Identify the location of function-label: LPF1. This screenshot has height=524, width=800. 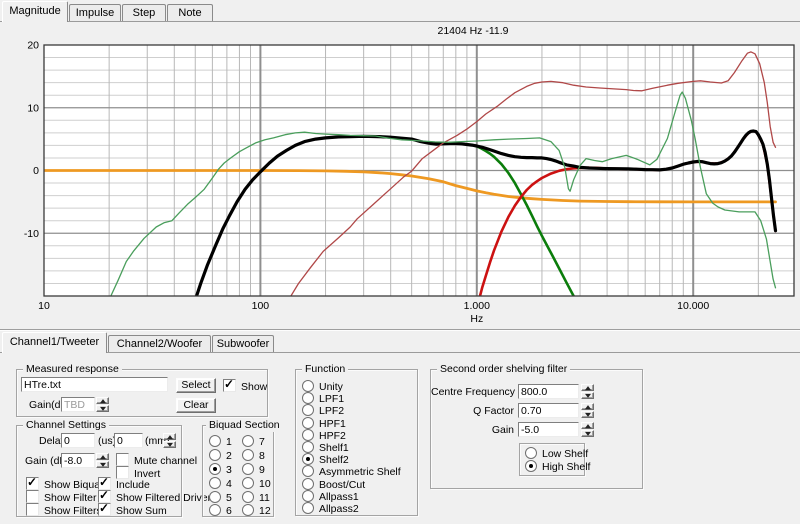
(332, 399).